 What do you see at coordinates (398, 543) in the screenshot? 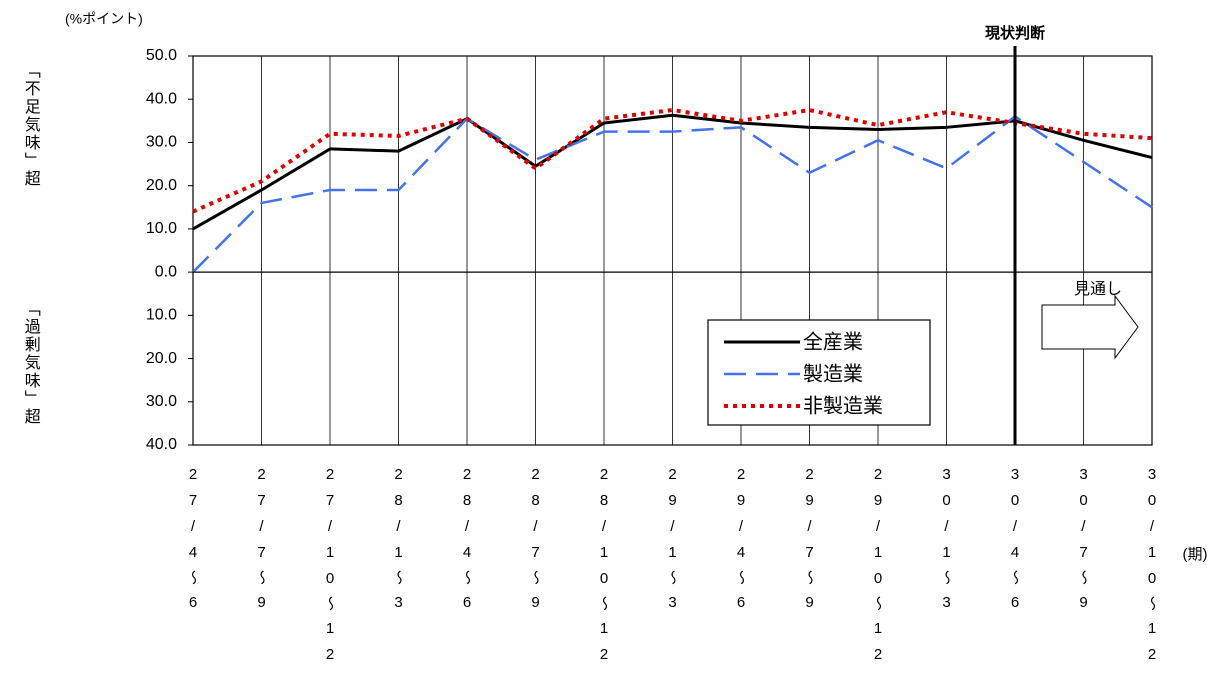
I see `x-tick-label: 28/1〜3` at bounding box center [398, 543].